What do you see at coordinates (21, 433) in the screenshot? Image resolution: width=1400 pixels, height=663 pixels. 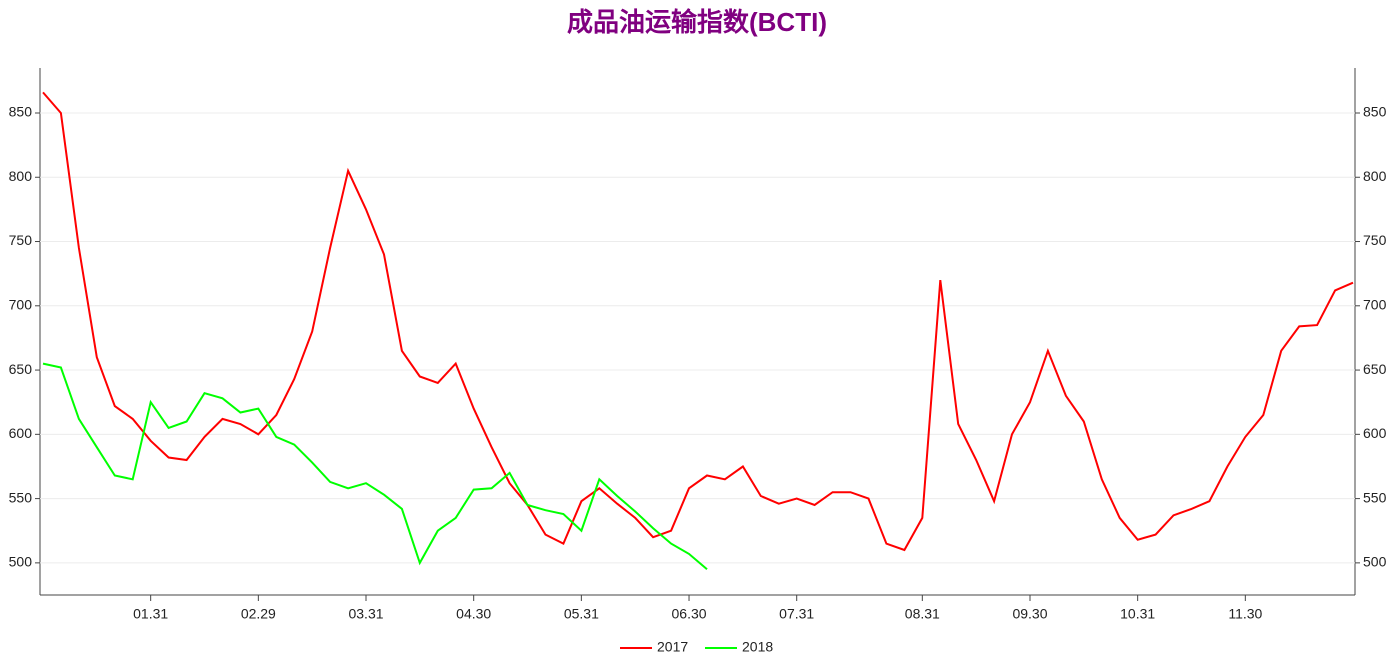 I see `y-tick-label: 600` at bounding box center [21, 433].